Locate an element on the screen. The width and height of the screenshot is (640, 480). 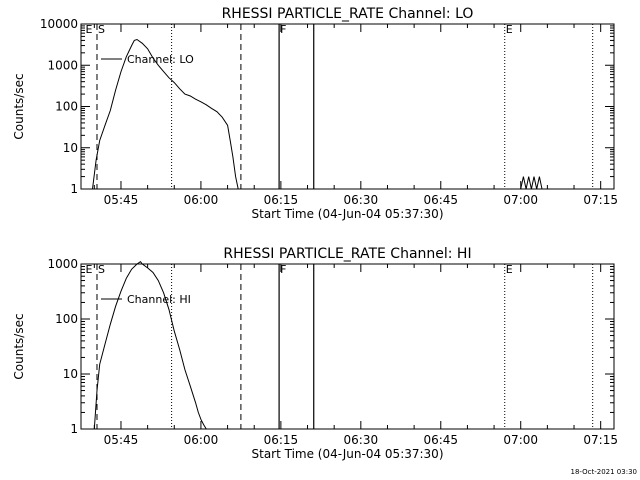
lo-marker-f: F is located at coordinates (283, 29).